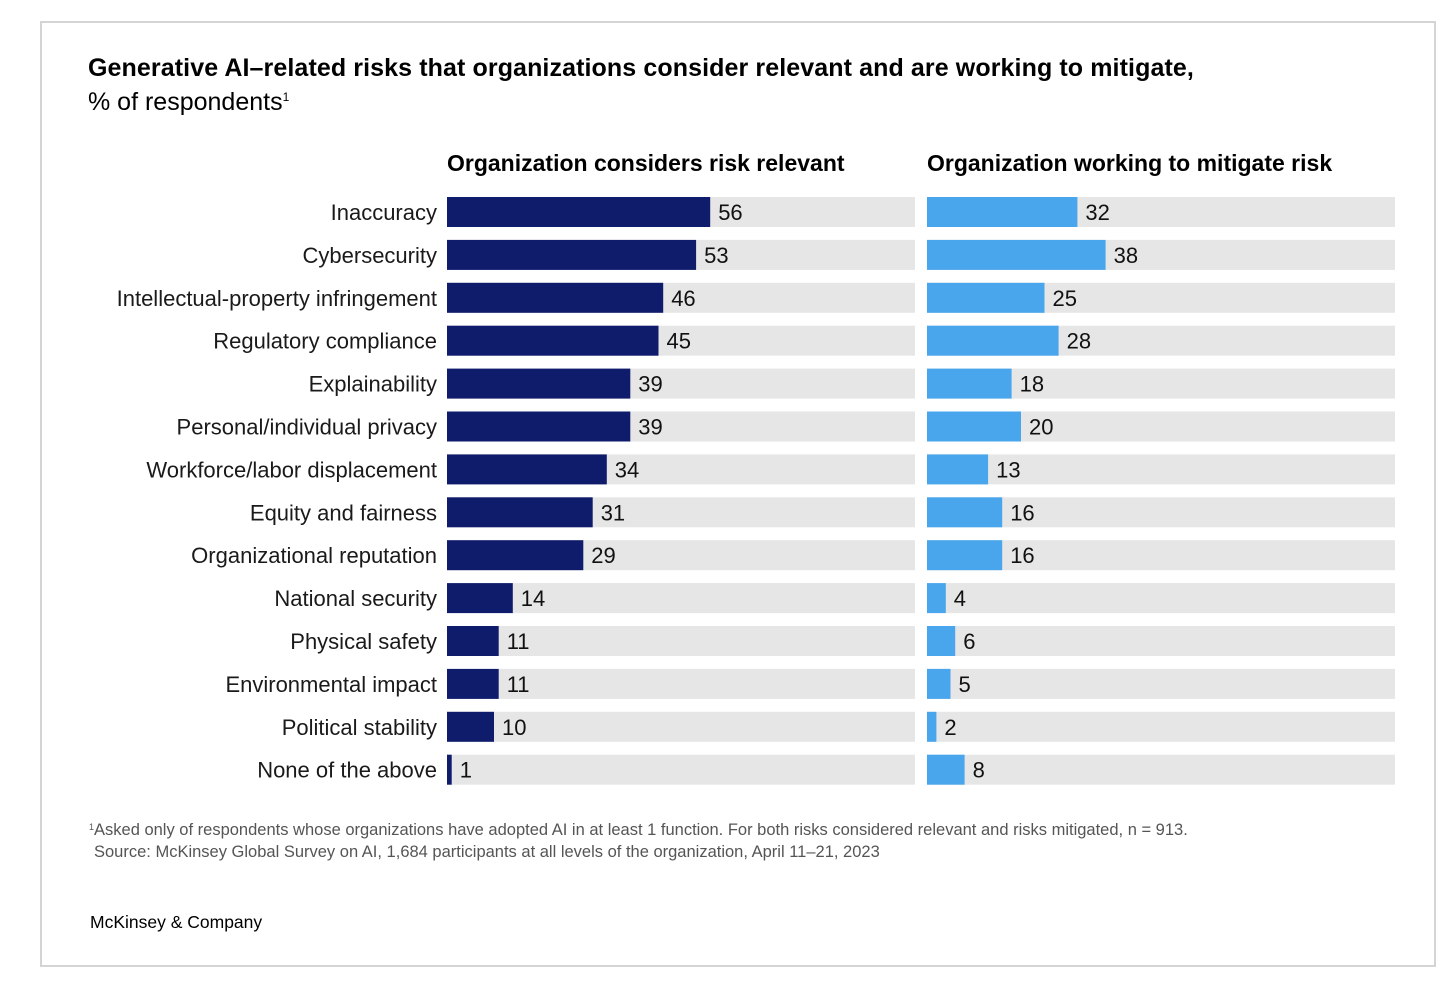 This screenshot has width=1456, height=986. What do you see at coordinates (533, 598) in the screenshot?
I see `value-label-relevant-national-security: 14` at bounding box center [533, 598].